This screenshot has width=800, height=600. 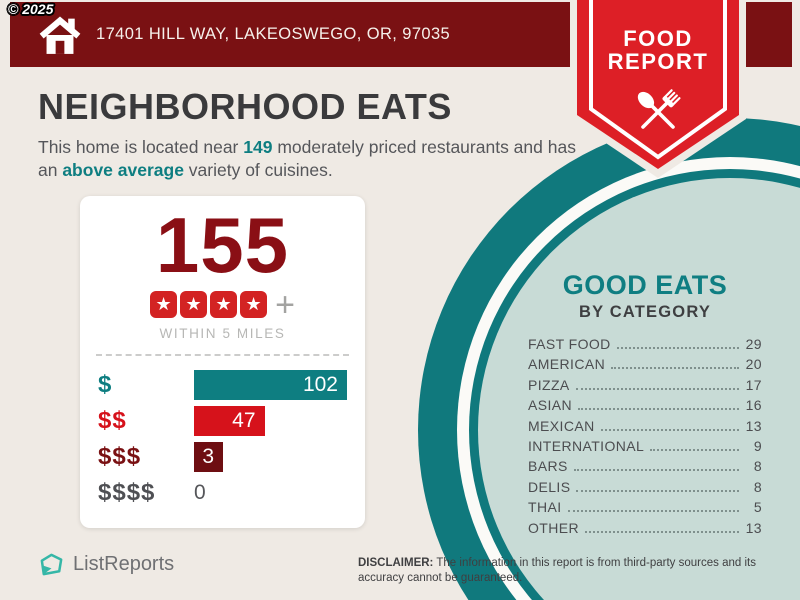 I want to click on bar: 47, so click(x=229, y=421).